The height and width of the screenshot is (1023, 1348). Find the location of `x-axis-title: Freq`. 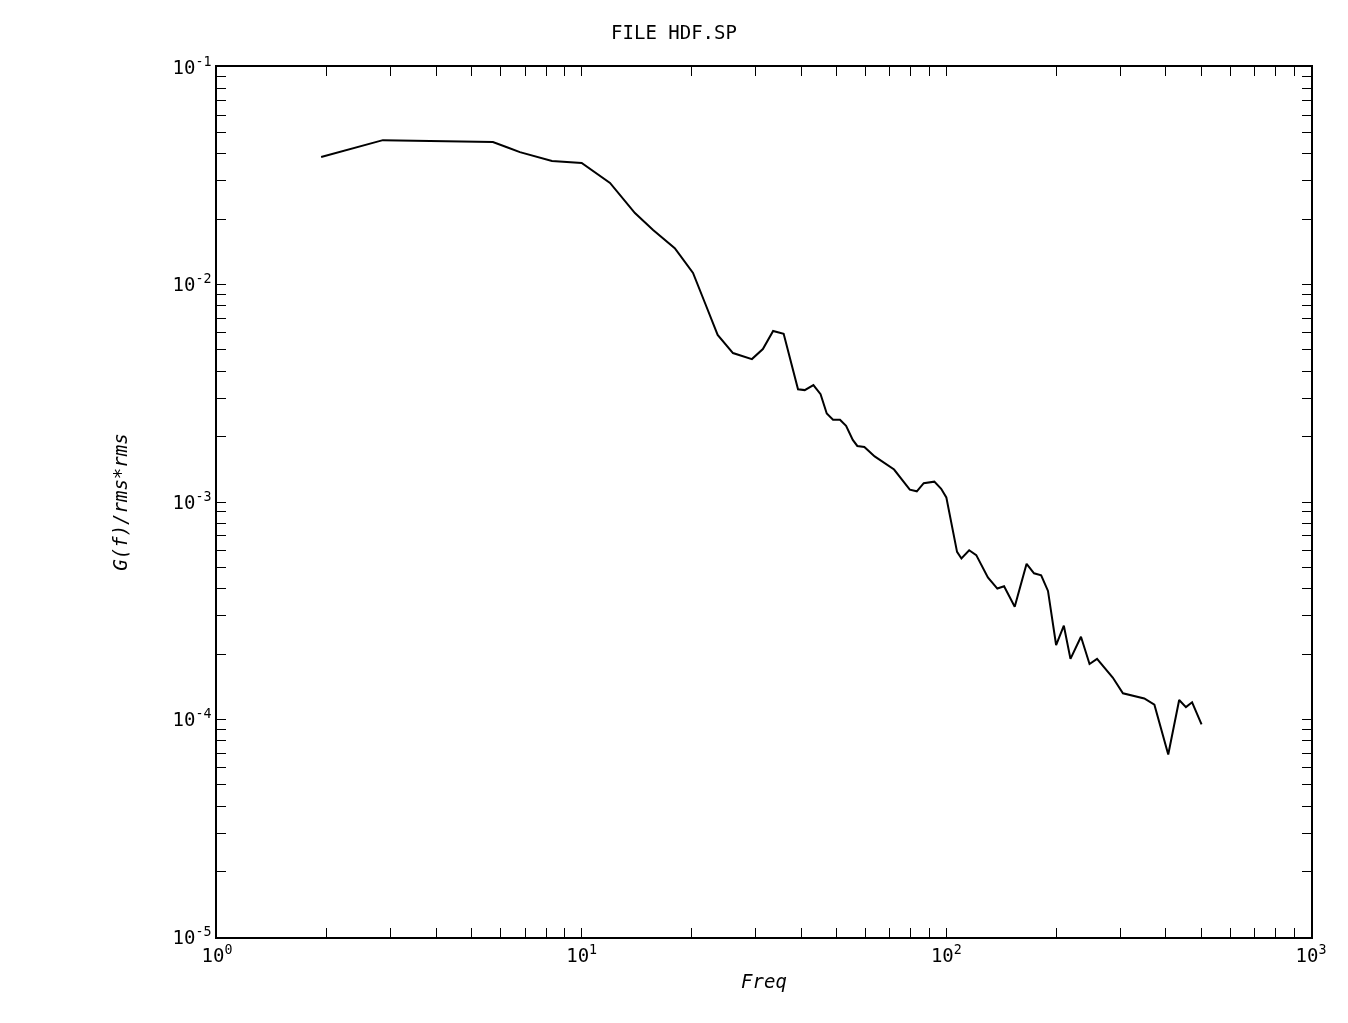

x-axis-title: Freq is located at coordinates (764, 980).